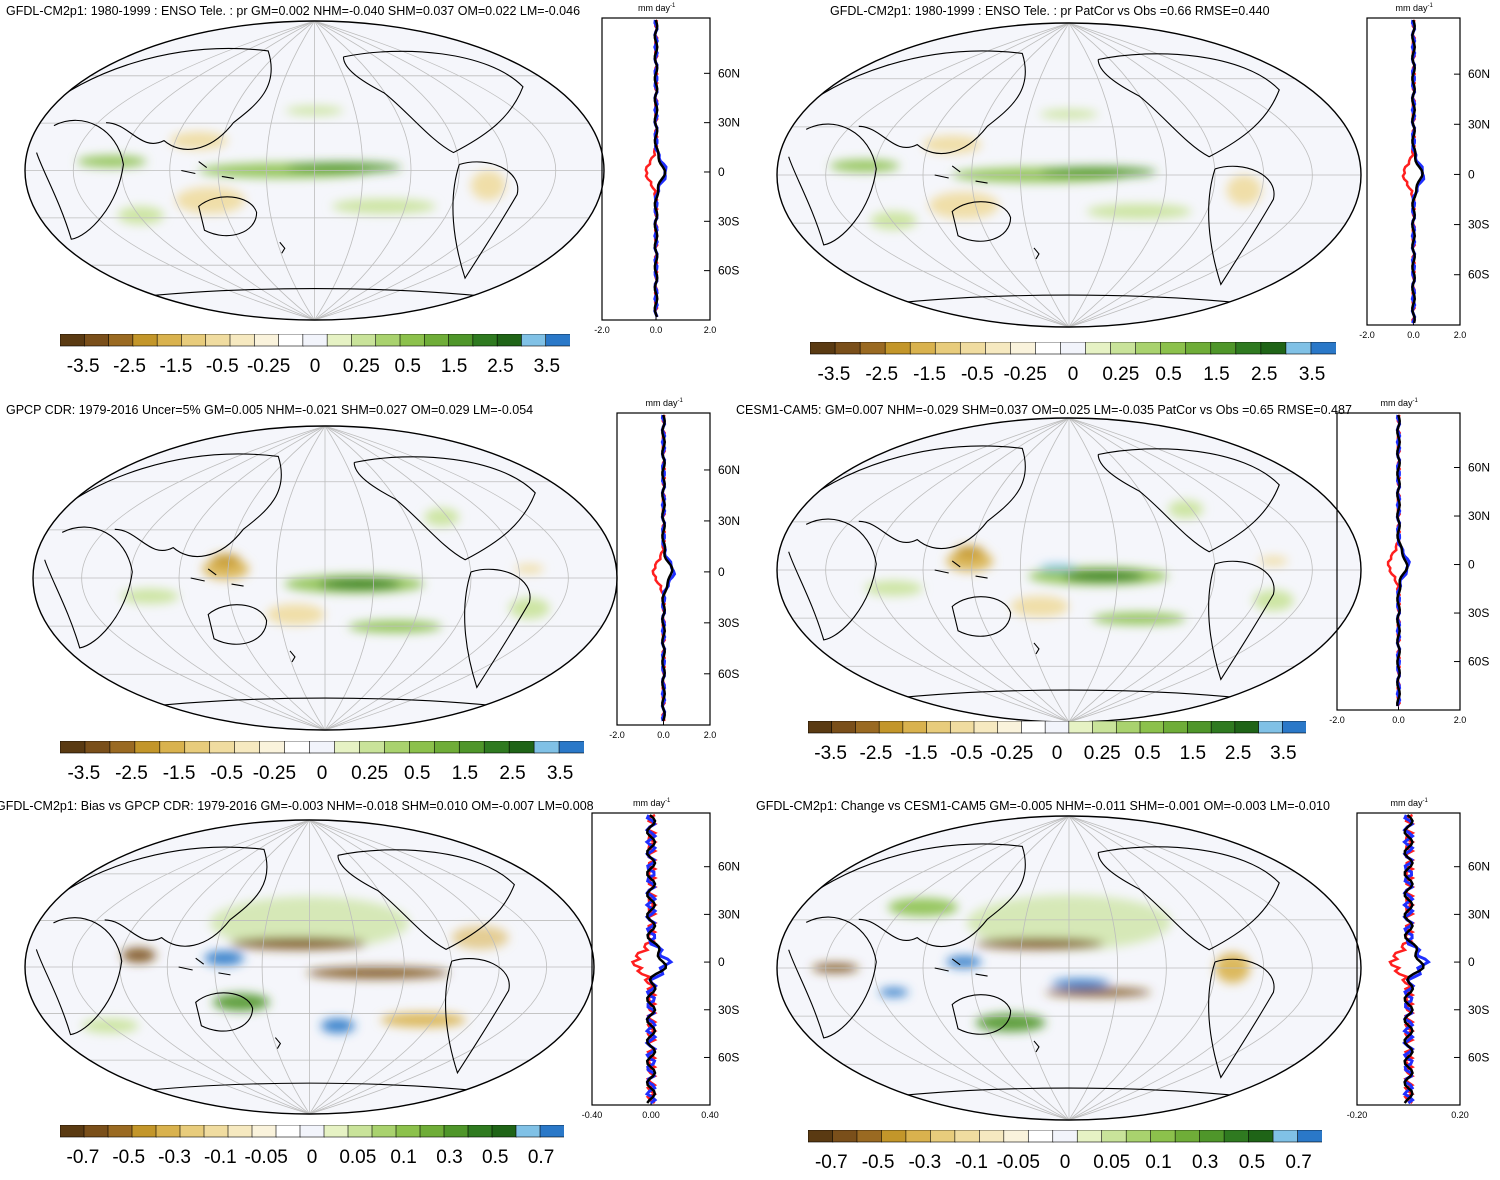 The width and height of the screenshot is (1500, 1180). I want to click on profile-xtick-label: 0.00, so click(651, 1115).